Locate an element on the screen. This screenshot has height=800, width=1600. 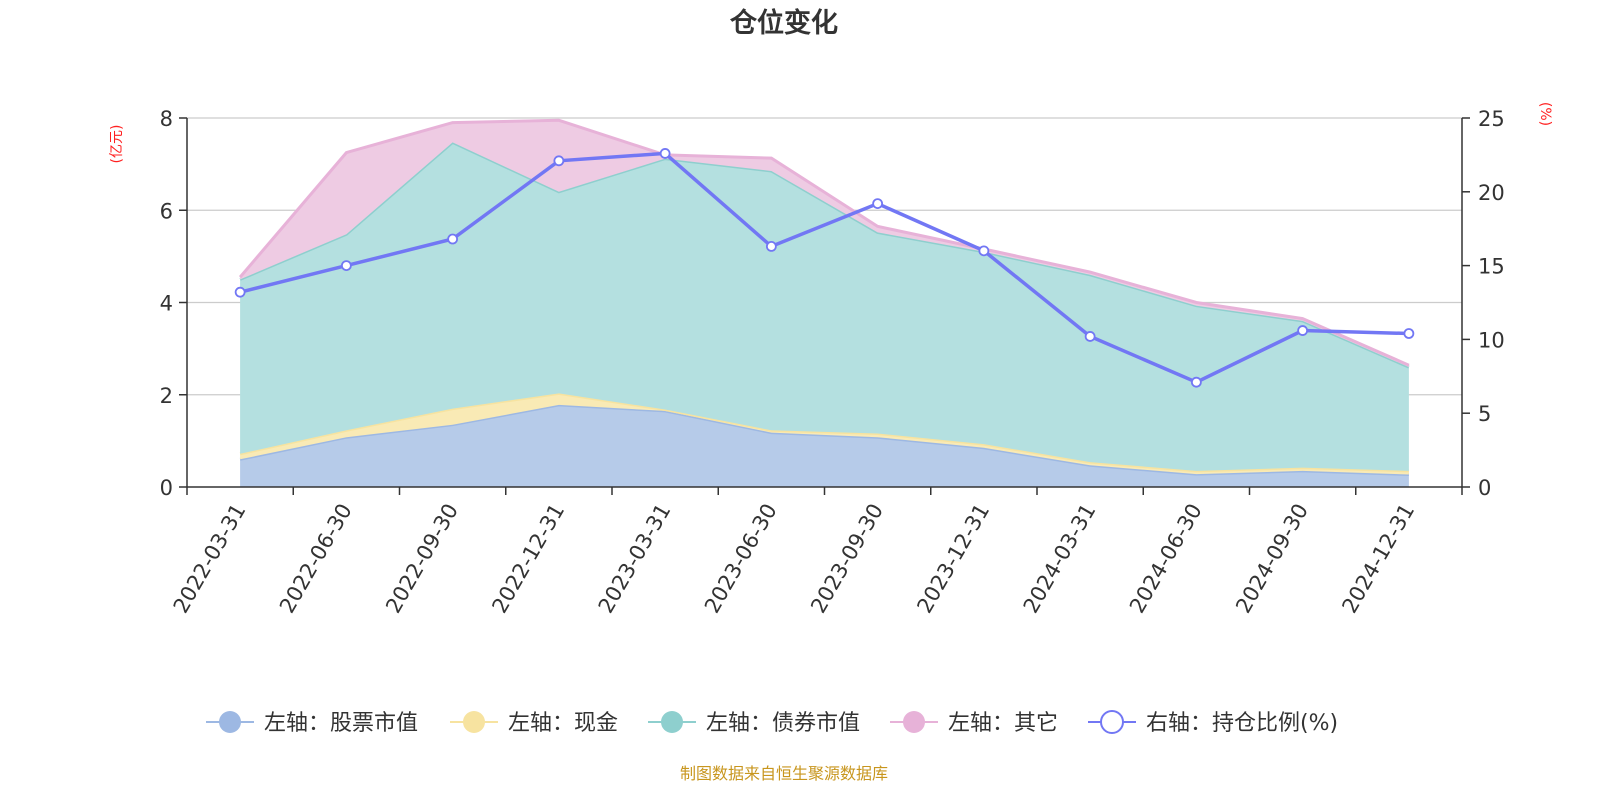
right-axis-unit: (%) is located at coordinates (1545, 114).